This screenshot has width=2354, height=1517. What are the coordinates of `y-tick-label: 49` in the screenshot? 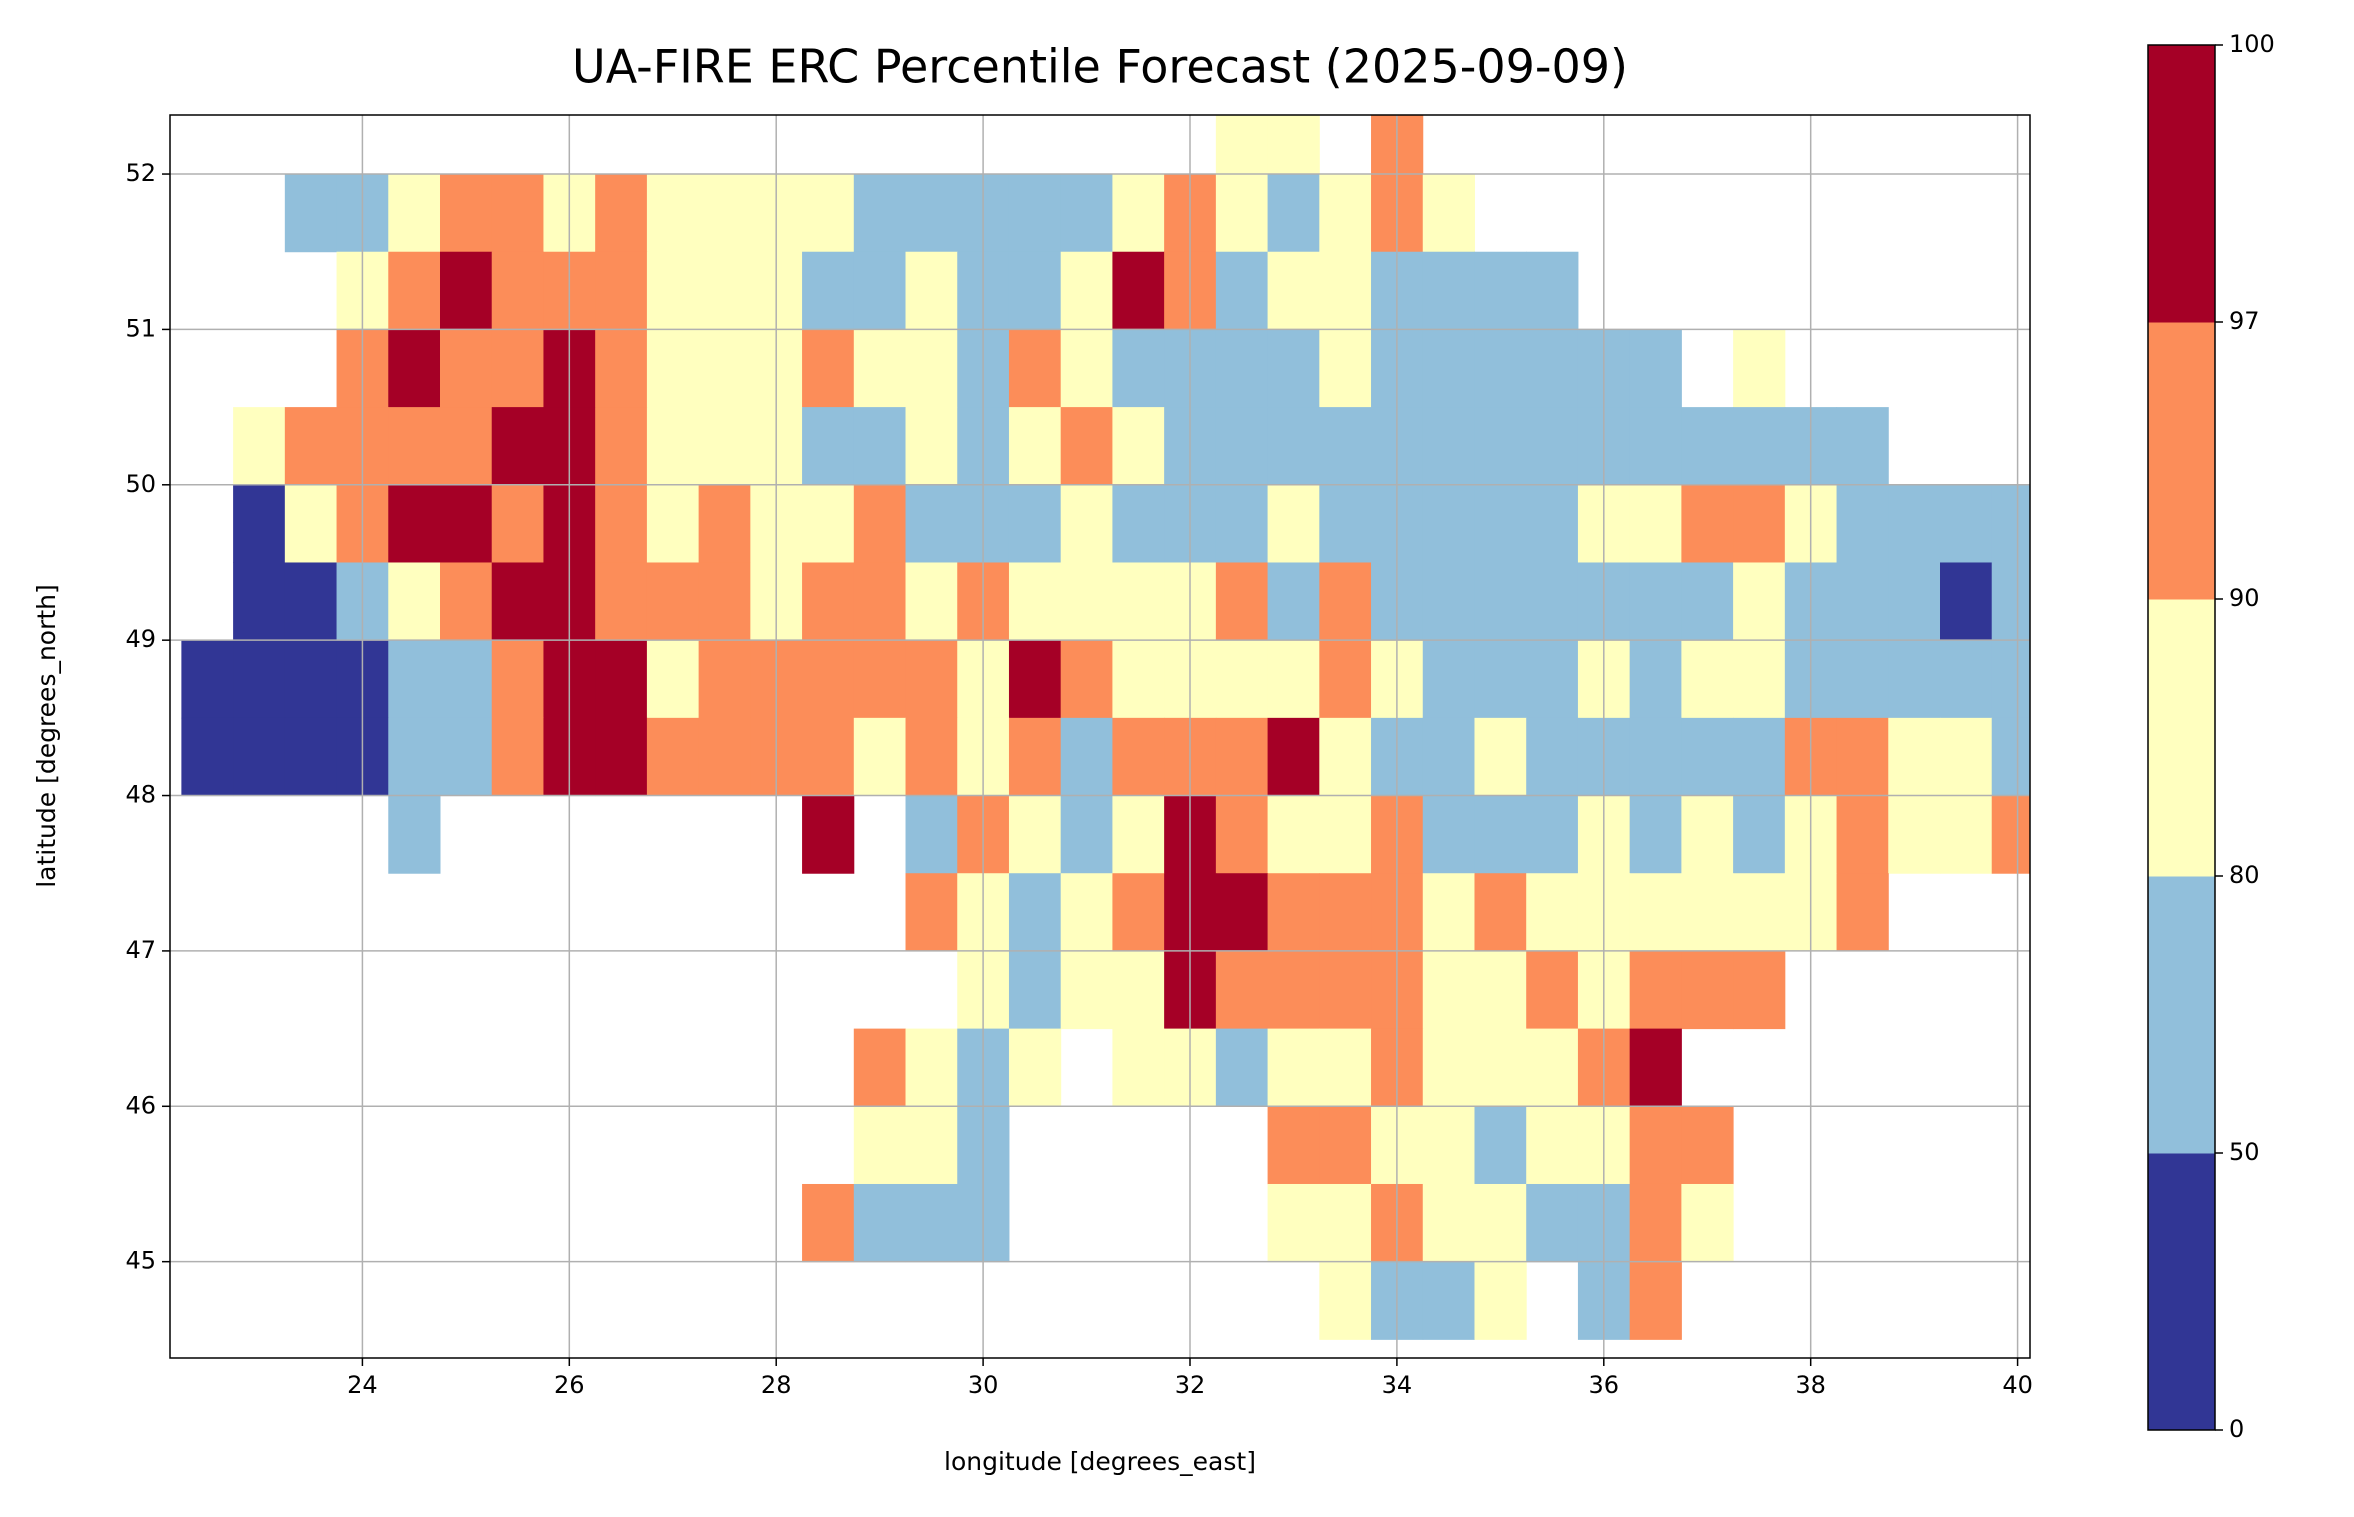 It's located at (140, 639).